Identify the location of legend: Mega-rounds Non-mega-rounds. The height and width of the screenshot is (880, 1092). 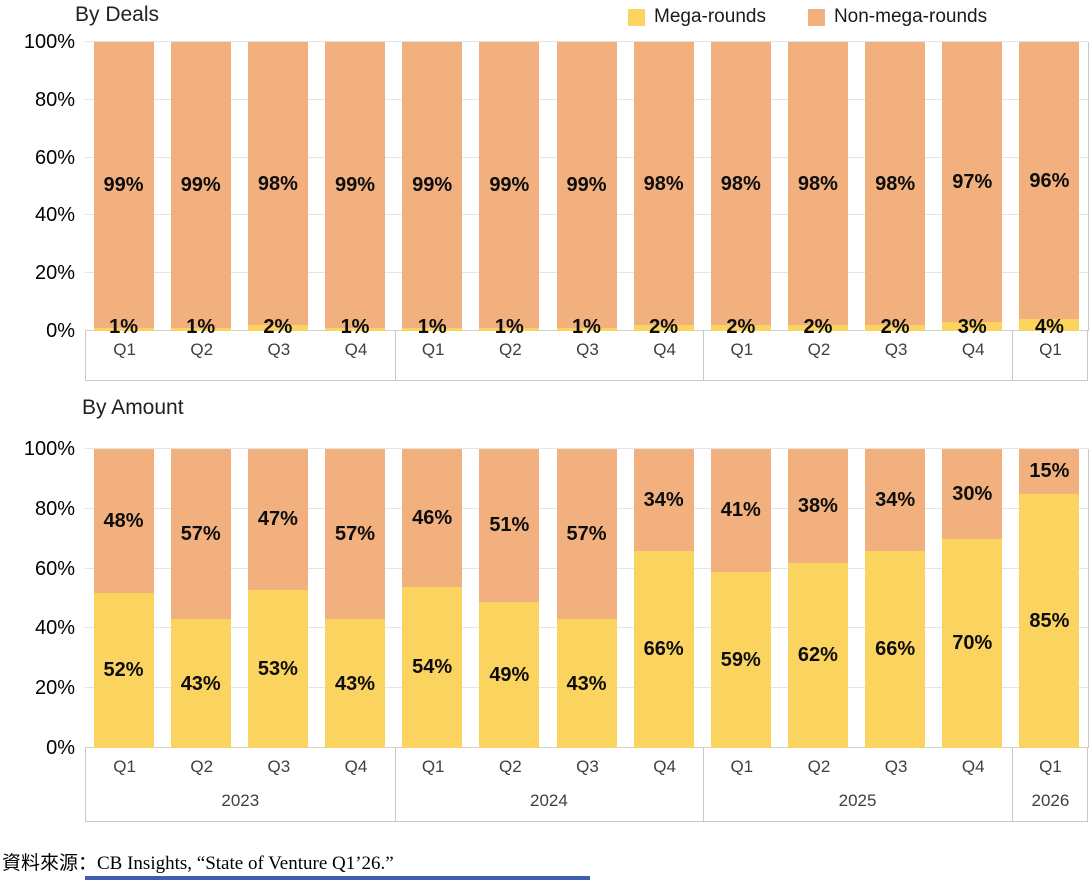
(807, 17).